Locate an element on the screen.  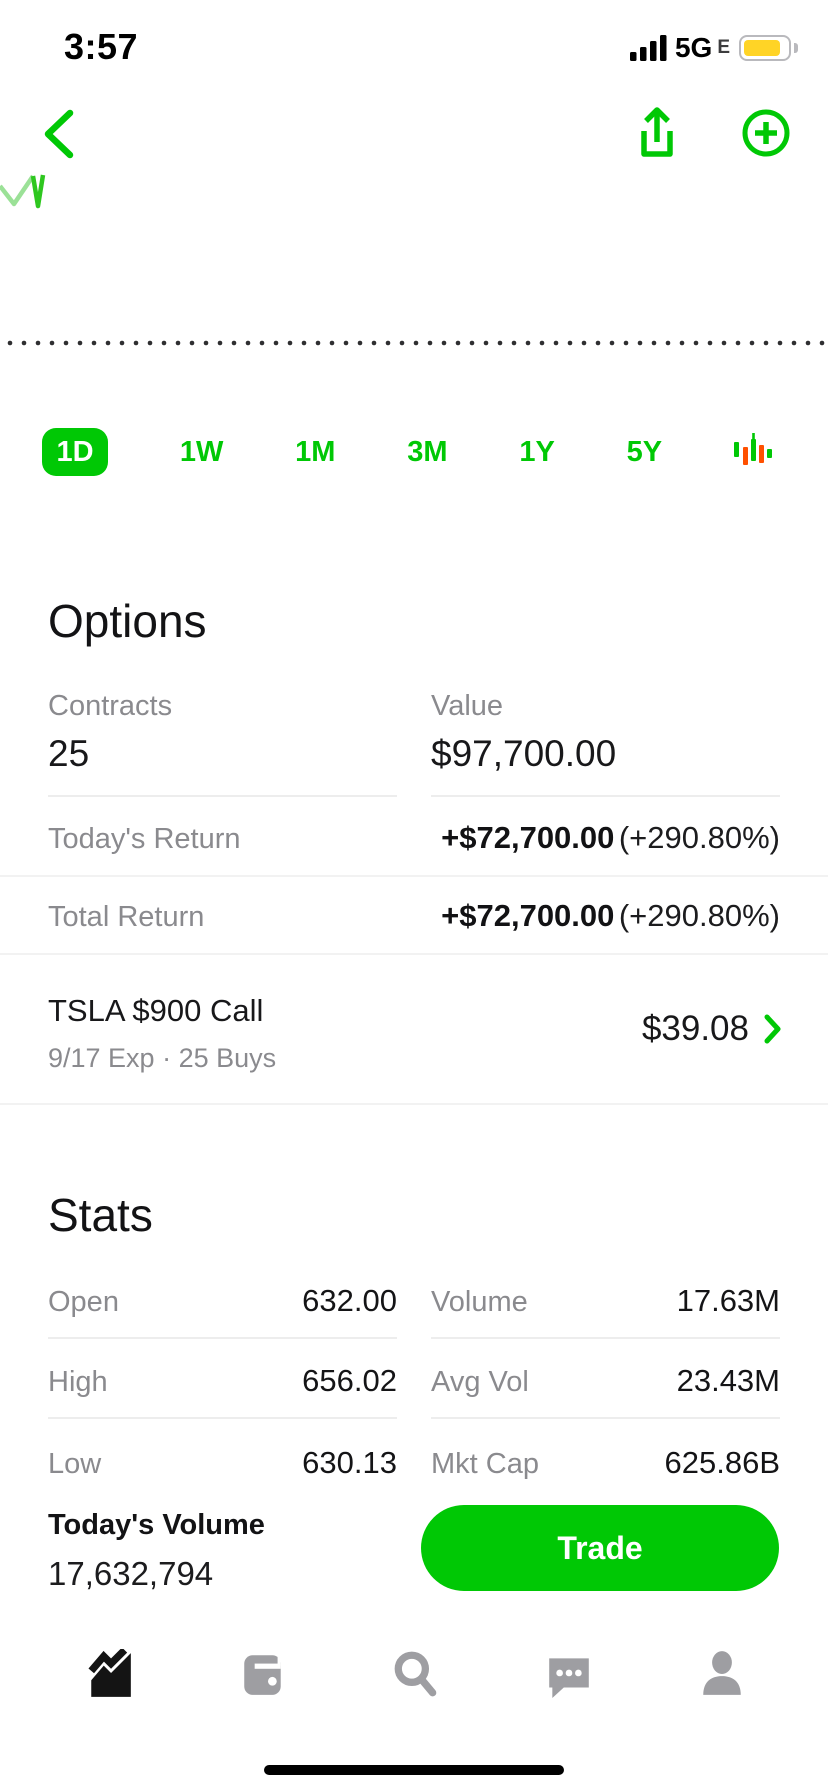
candlestick-toggle-button is located at coordinates (753, 452).